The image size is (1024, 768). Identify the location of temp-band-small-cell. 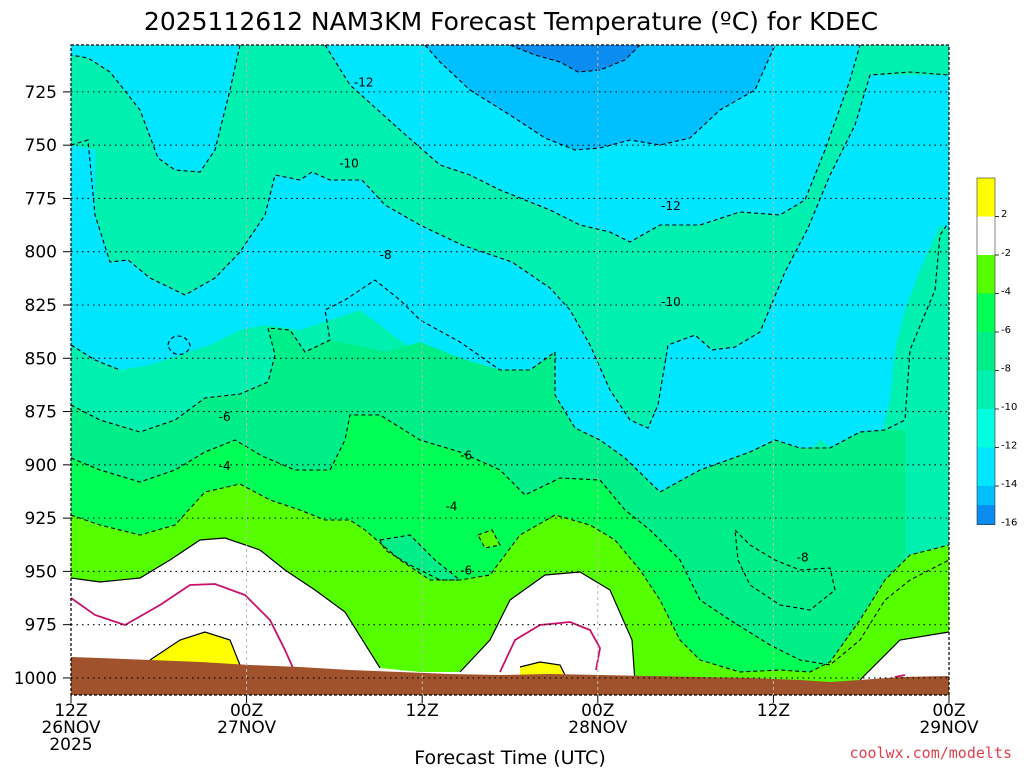
(179, 345).